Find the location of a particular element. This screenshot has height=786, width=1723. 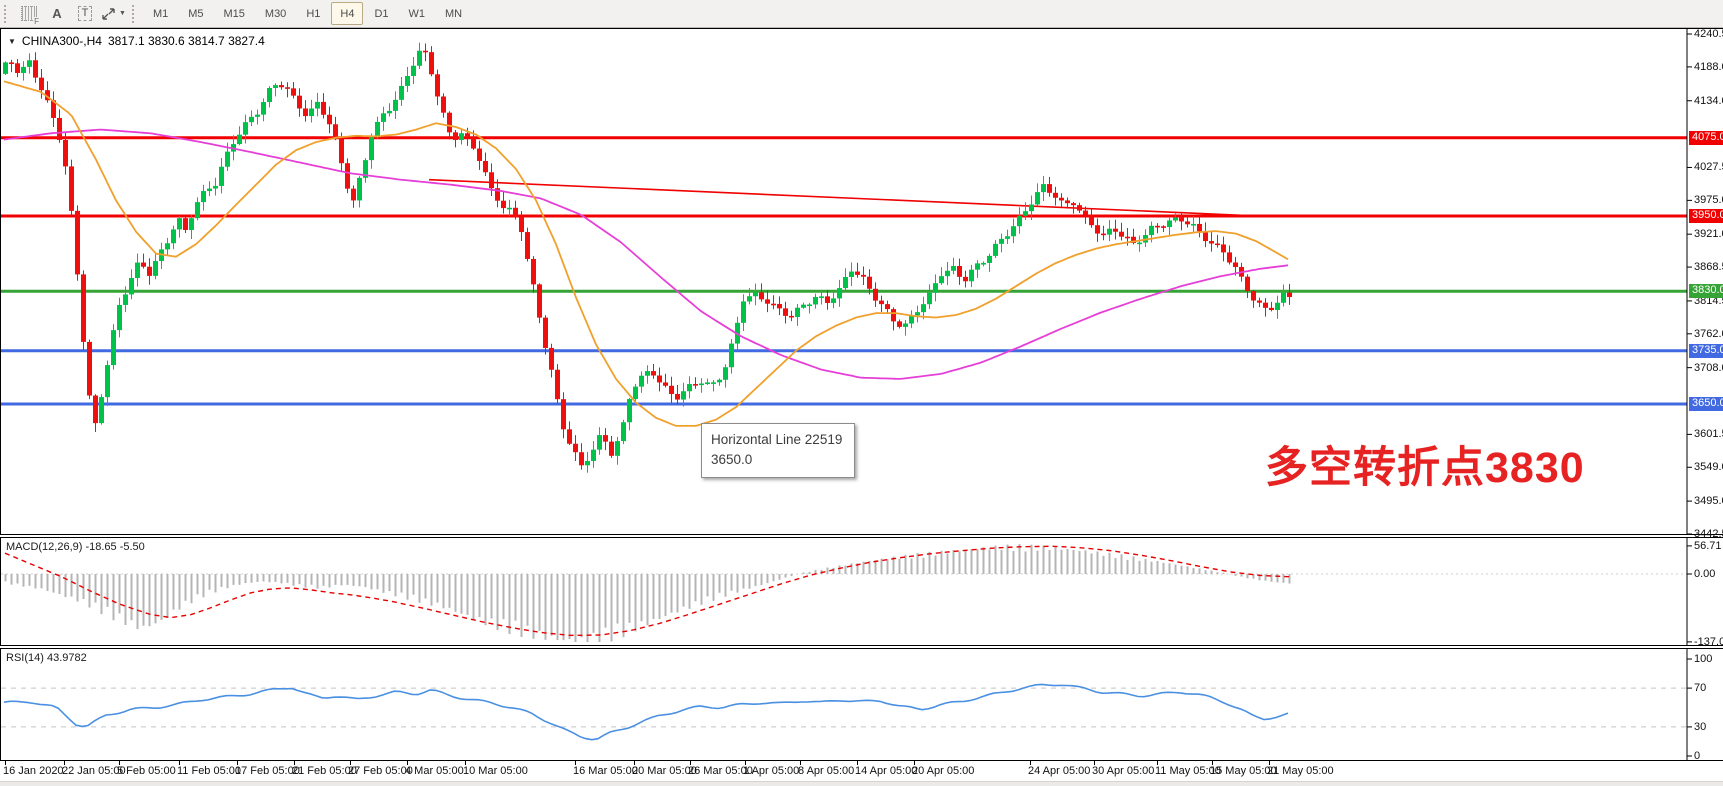

price-tick-label: 3495.0 is located at coordinates (1708, 501).